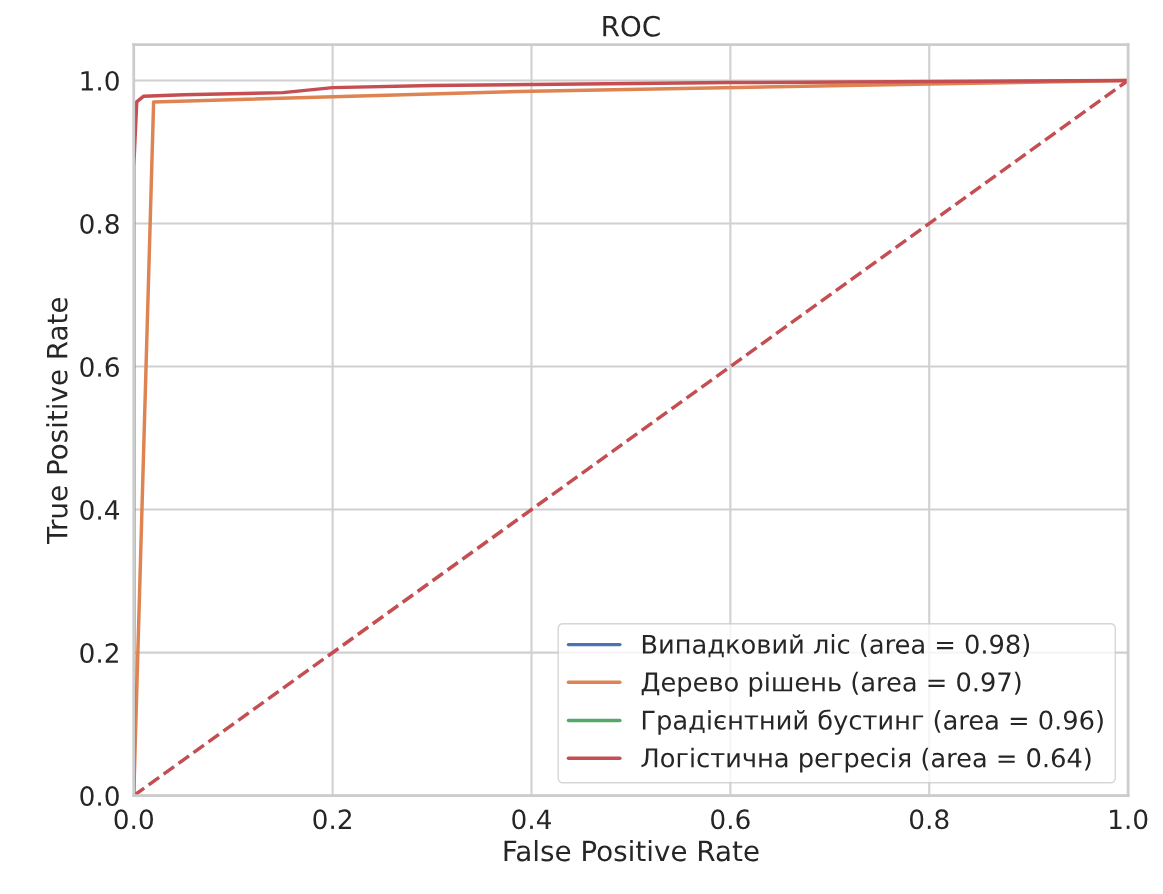 This screenshot has height=894, width=1163. I want to click on legend-label: Випадковий ліс (area = 0.98), so click(836, 646).